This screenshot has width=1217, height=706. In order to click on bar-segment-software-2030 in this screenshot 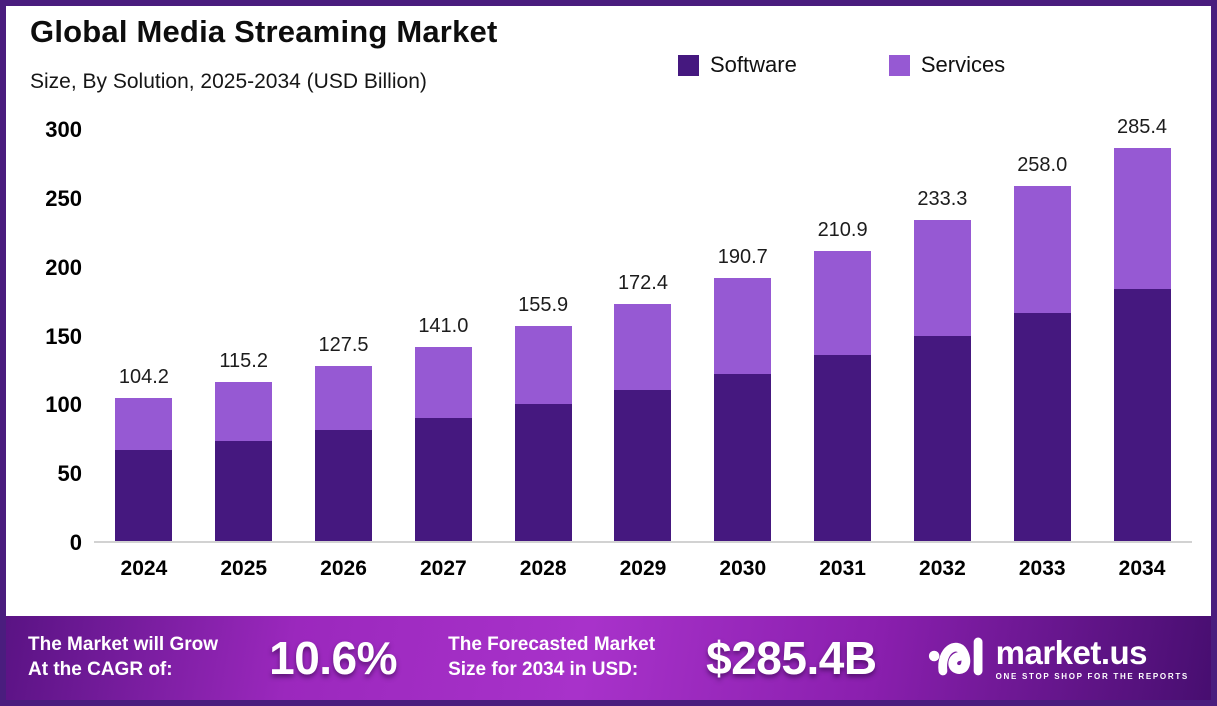, I will do `click(743, 457)`.